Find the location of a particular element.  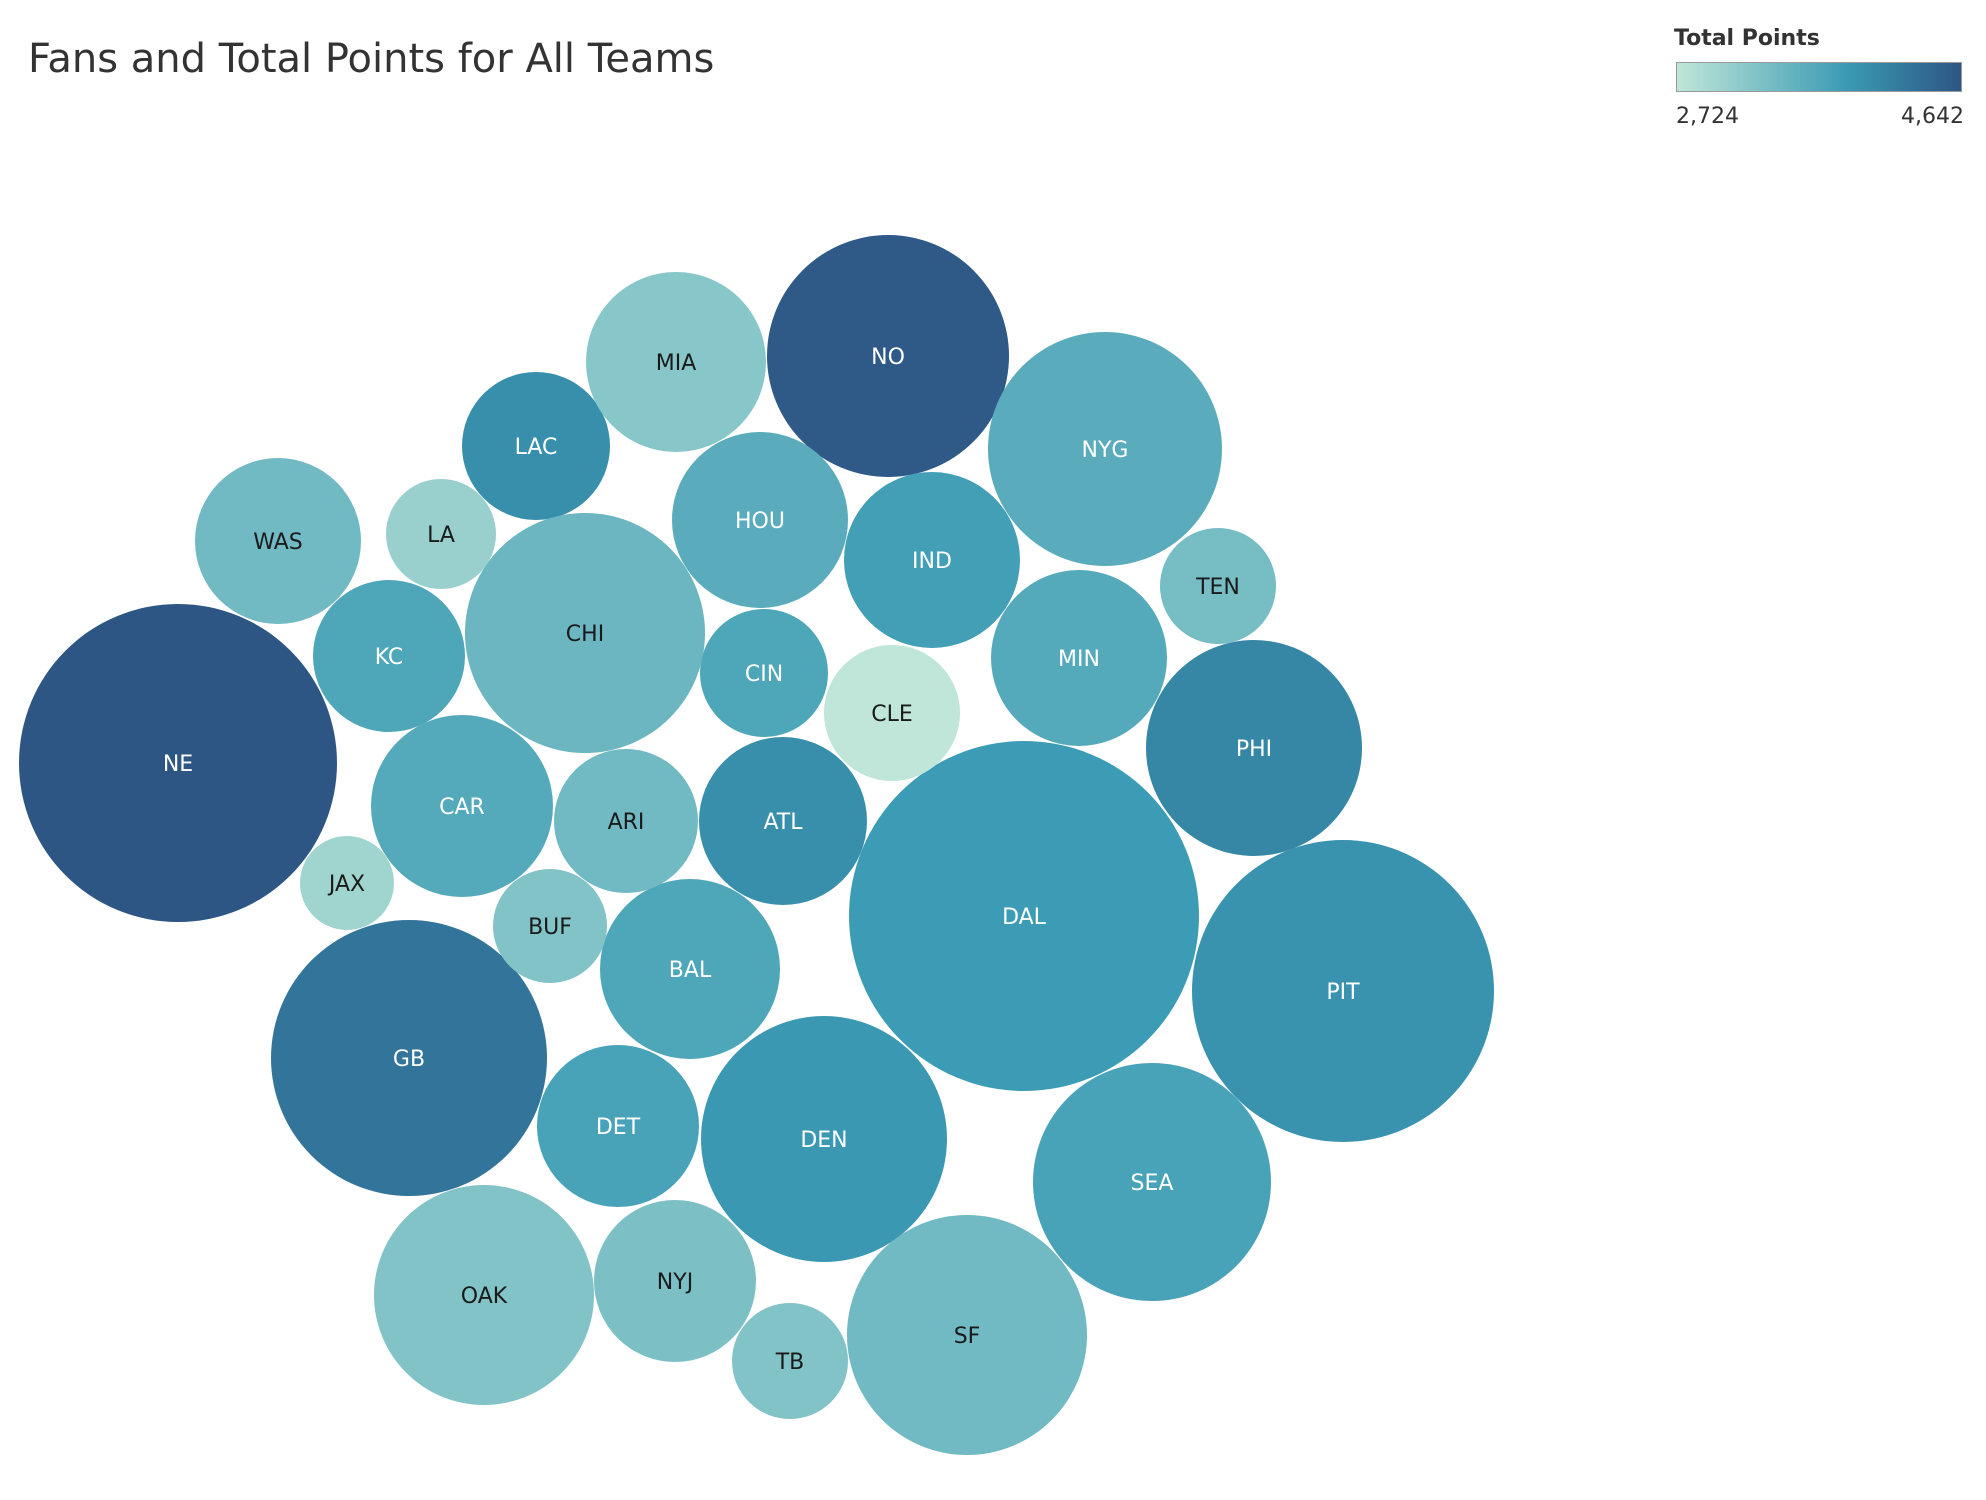

bubble-label-la: LA is located at coordinates (441, 535).